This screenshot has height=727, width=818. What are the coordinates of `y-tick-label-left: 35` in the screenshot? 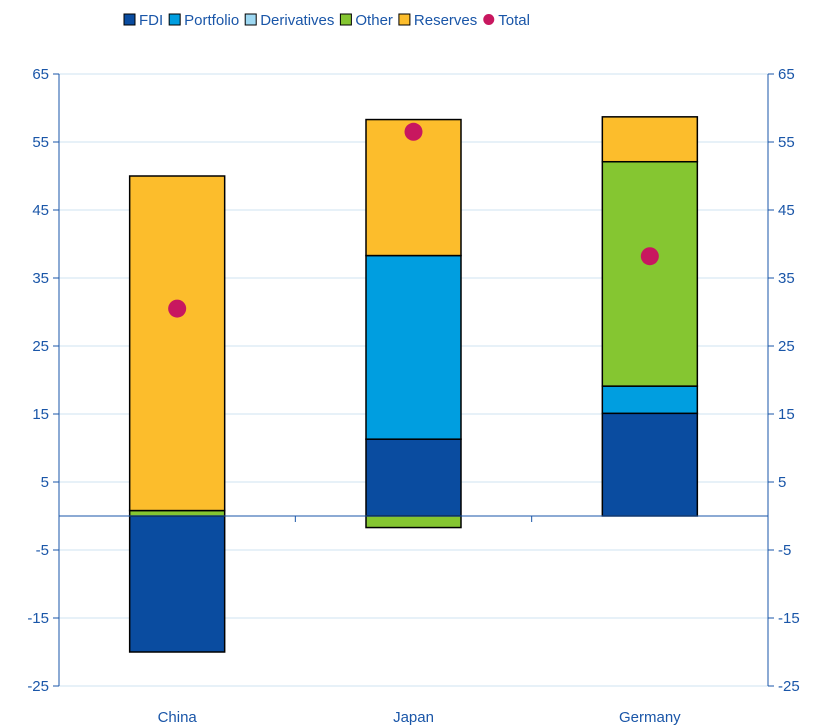 It's located at (40, 278).